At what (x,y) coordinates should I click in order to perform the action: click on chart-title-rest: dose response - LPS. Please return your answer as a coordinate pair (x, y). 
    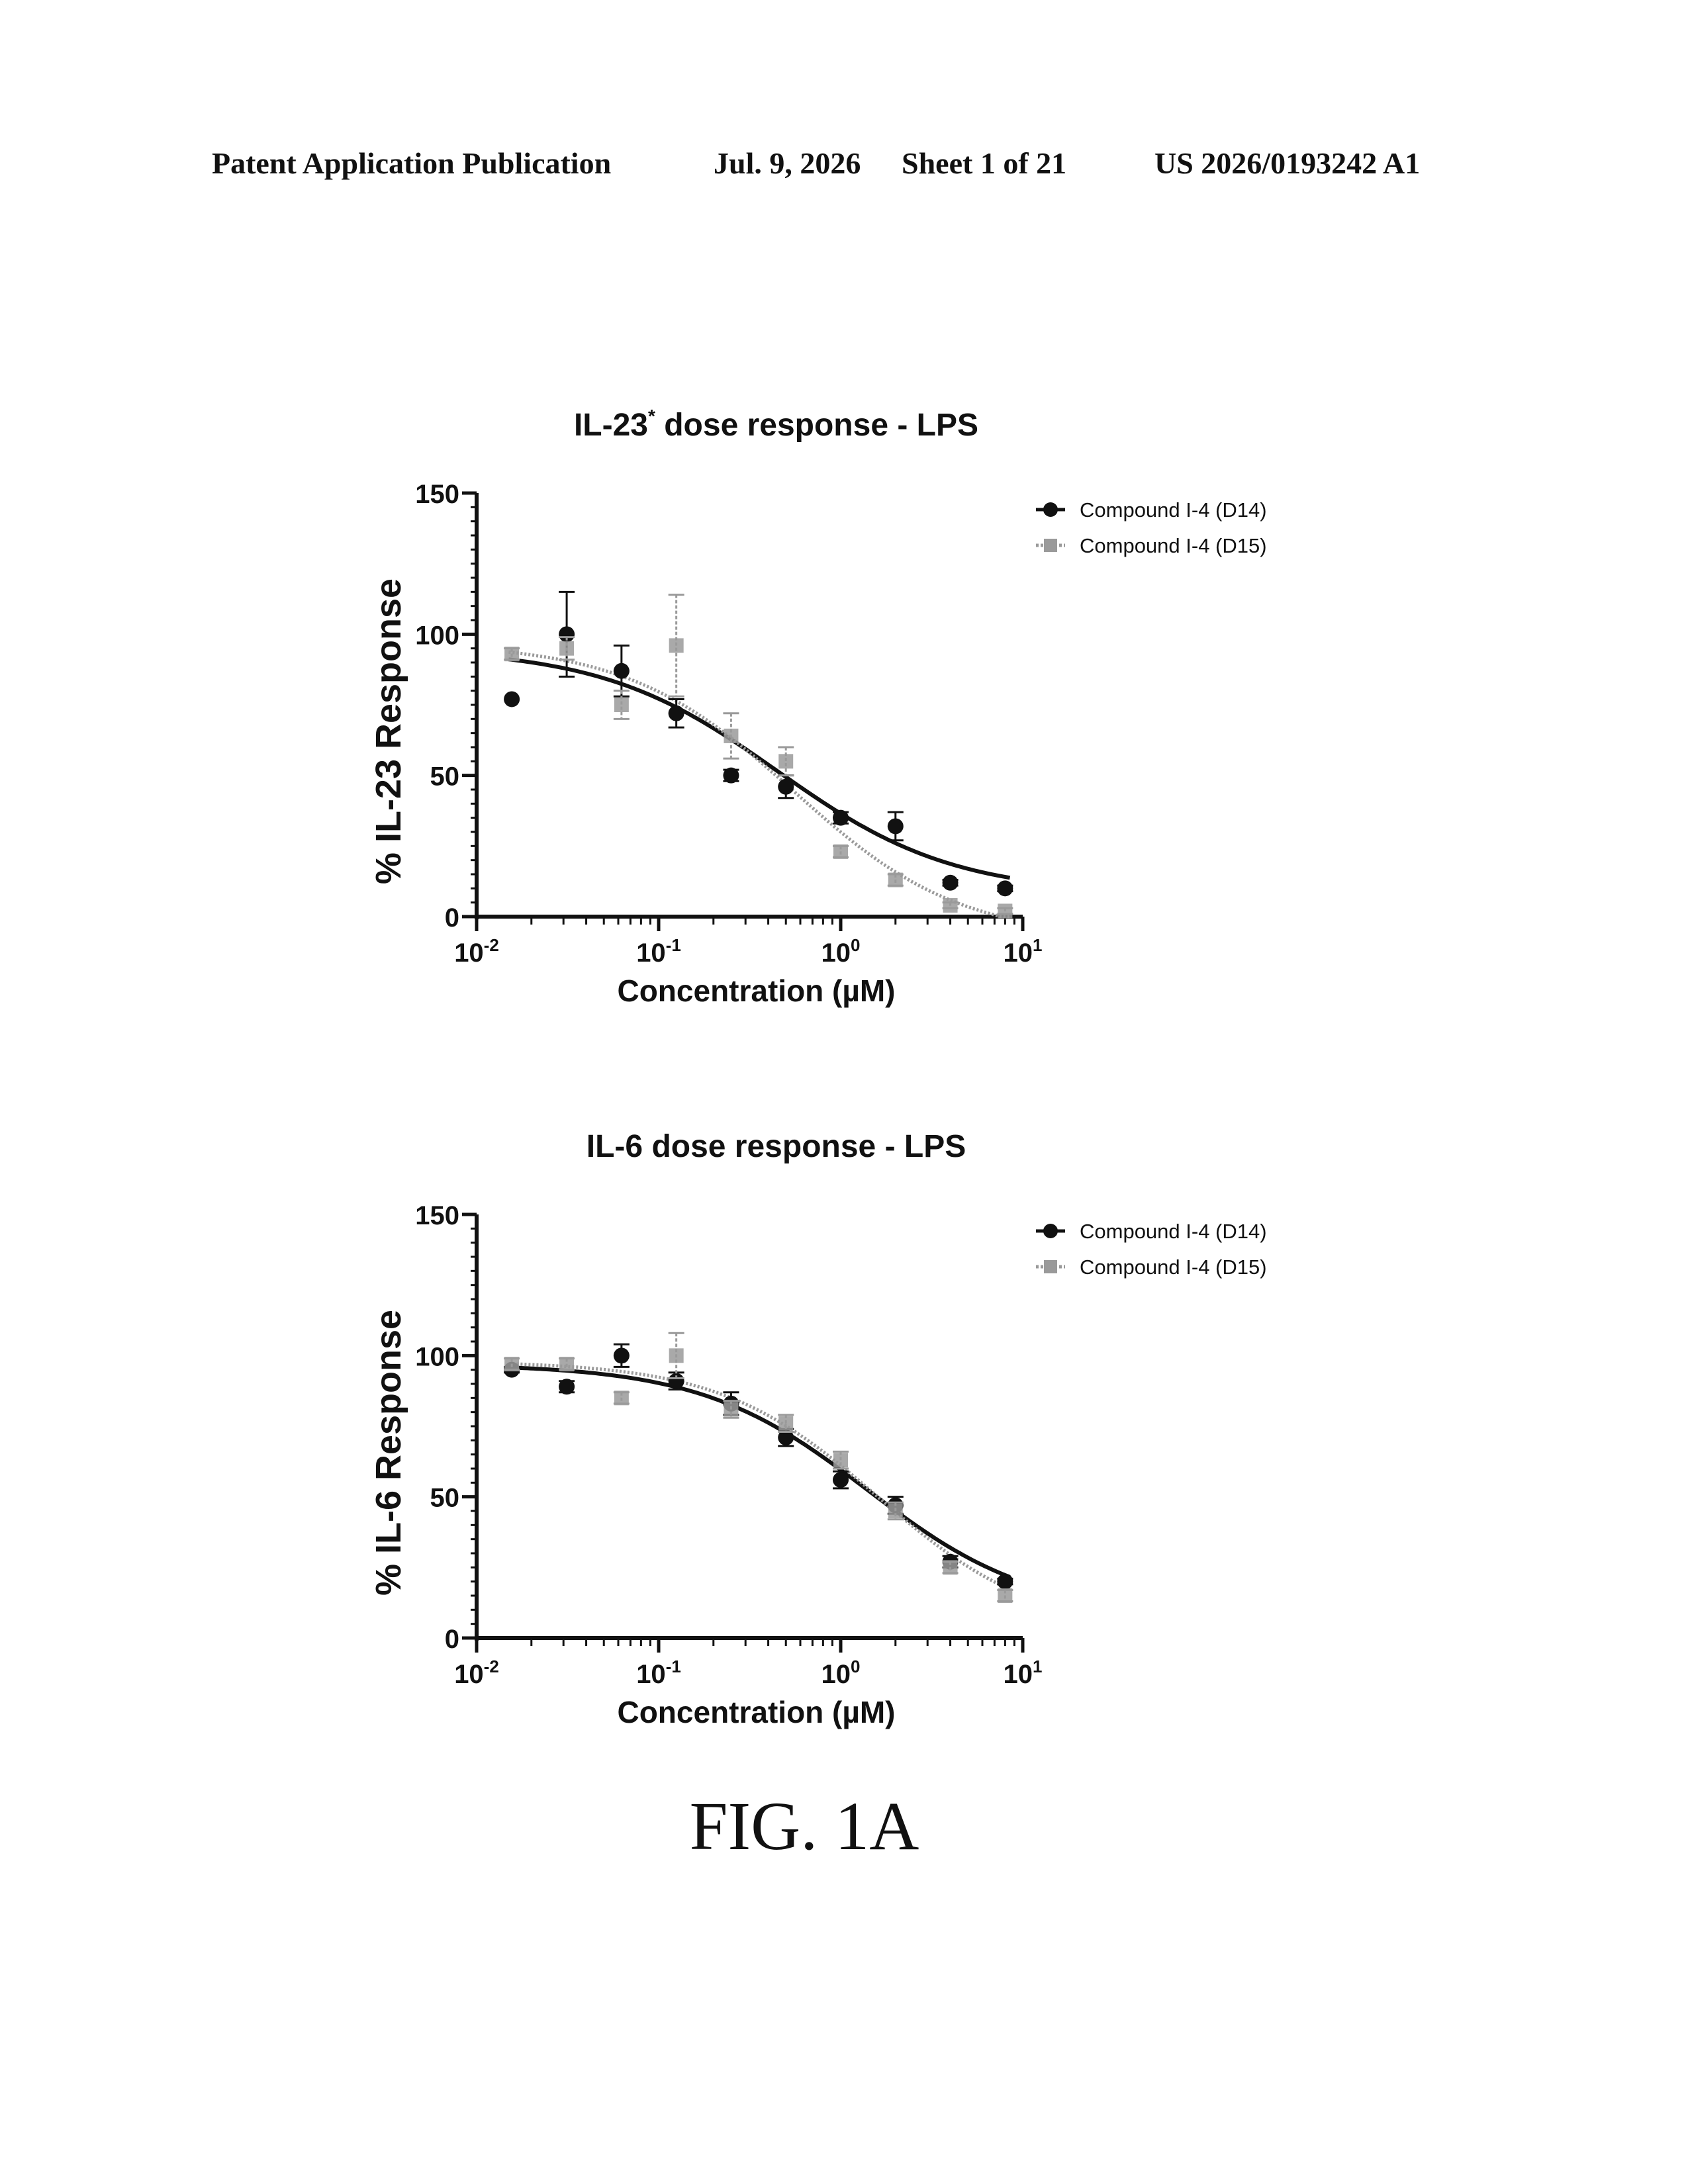
    Looking at the image, I should click on (816, 425).